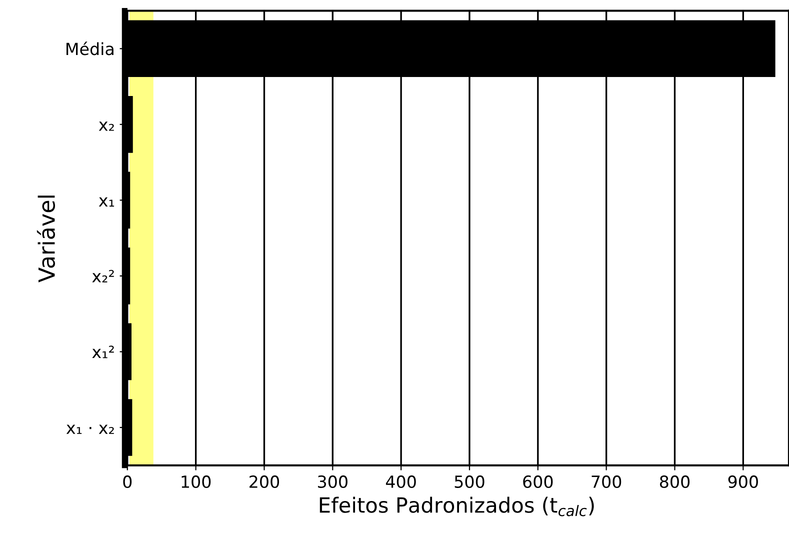 This screenshot has height=538, width=789. Describe the element at coordinates (538, 481) in the screenshot. I see `x-tick-label: 600` at that location.